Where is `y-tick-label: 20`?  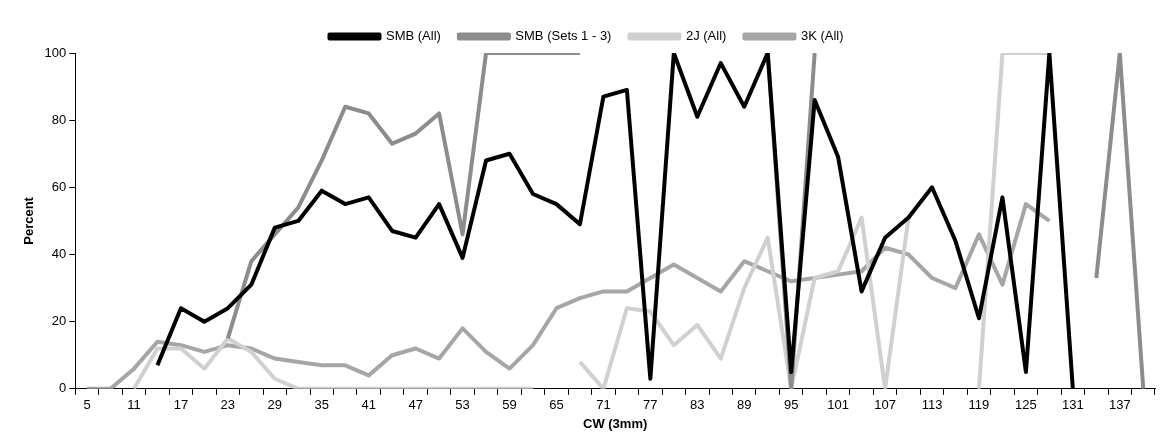
y-tick-label: 20 is located at coordinates (59, 321).